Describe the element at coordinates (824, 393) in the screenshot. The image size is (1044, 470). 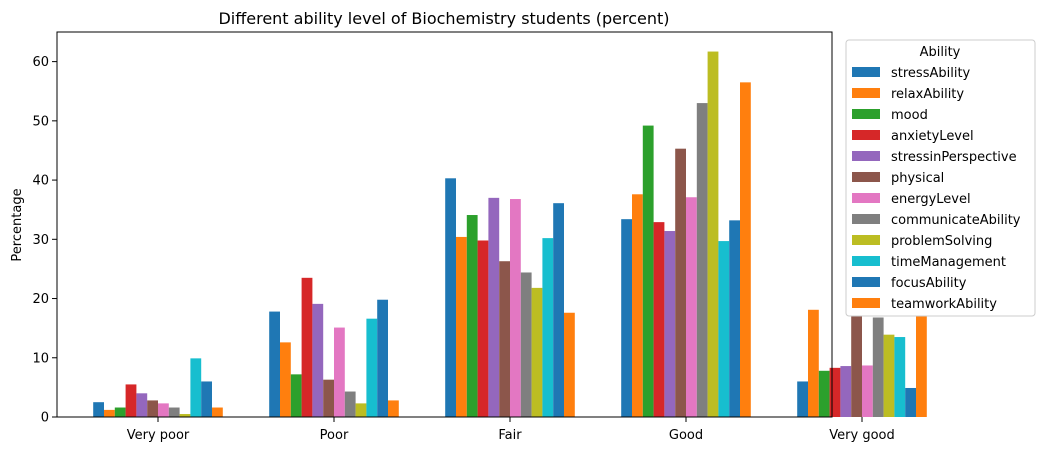
I see `bar-mood-very-good` at that location.